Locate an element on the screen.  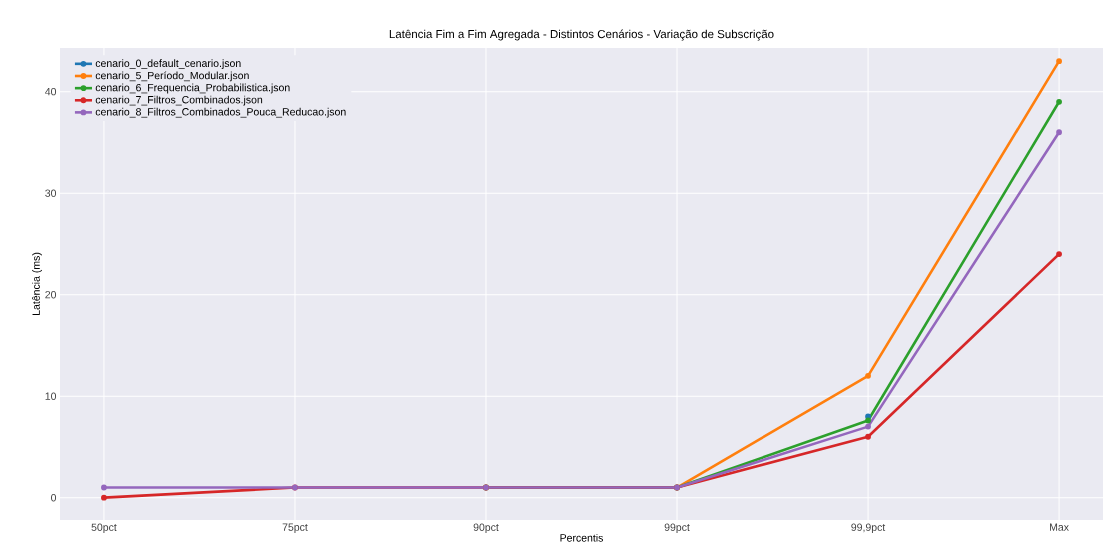
legend-label: cenario_7_Filtros_Combinados.json is located at coordinates (179, 100).